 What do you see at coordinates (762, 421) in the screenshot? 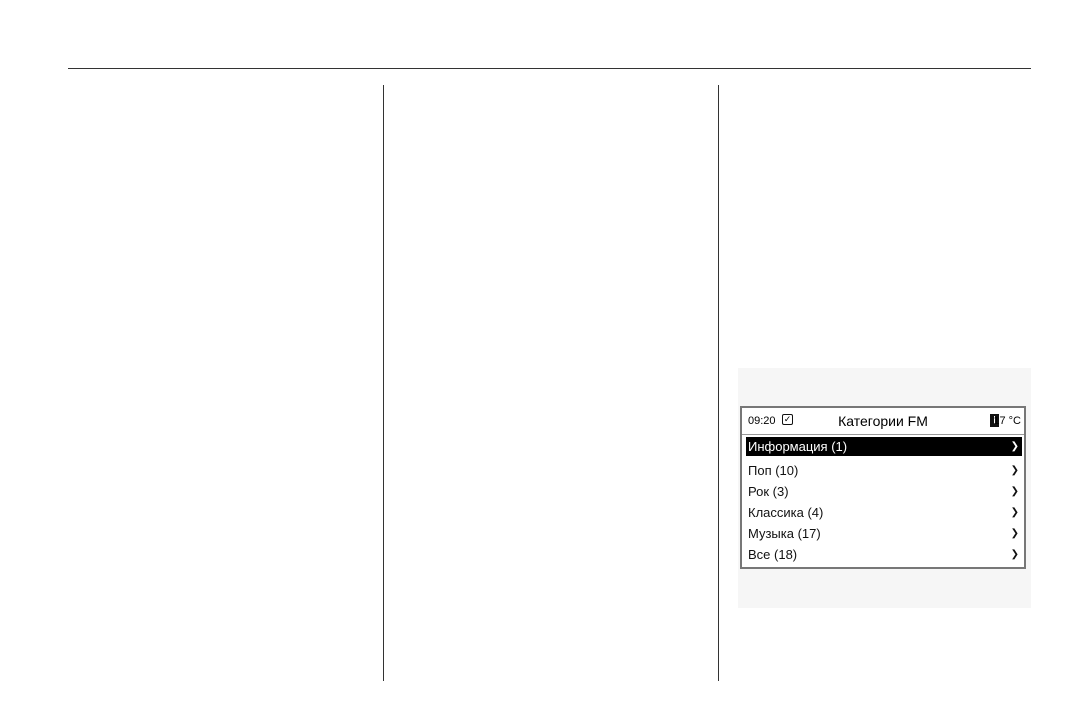
I see `clock-time: 09:20` at bounding box center [762, 421].